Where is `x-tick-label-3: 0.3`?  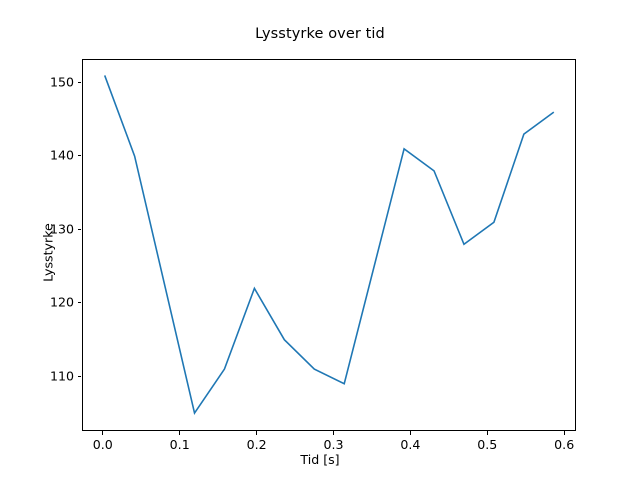 x-tick-label-3: 0.3 is located at coordinates (333, 444).